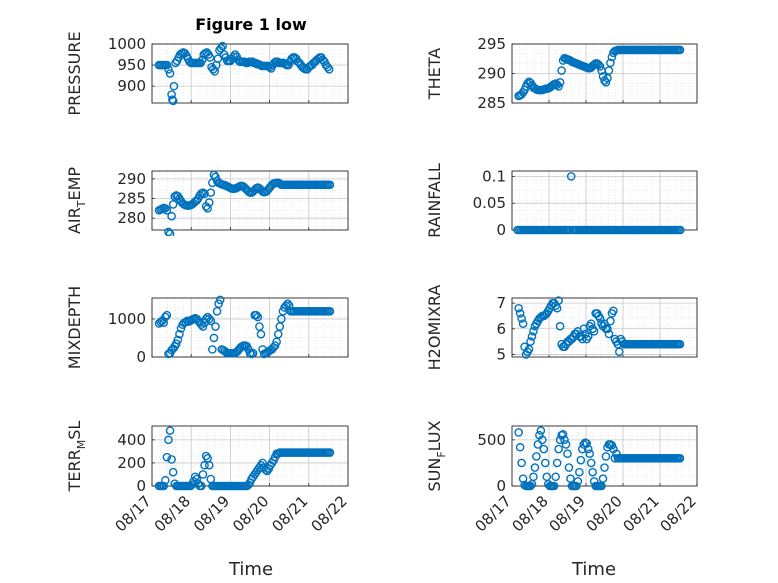 This screenshot has width=778, height=583. Describe the element at coordinates (133, 513) in the screenshot. I see `x-tick-label: 08/17` at that location.